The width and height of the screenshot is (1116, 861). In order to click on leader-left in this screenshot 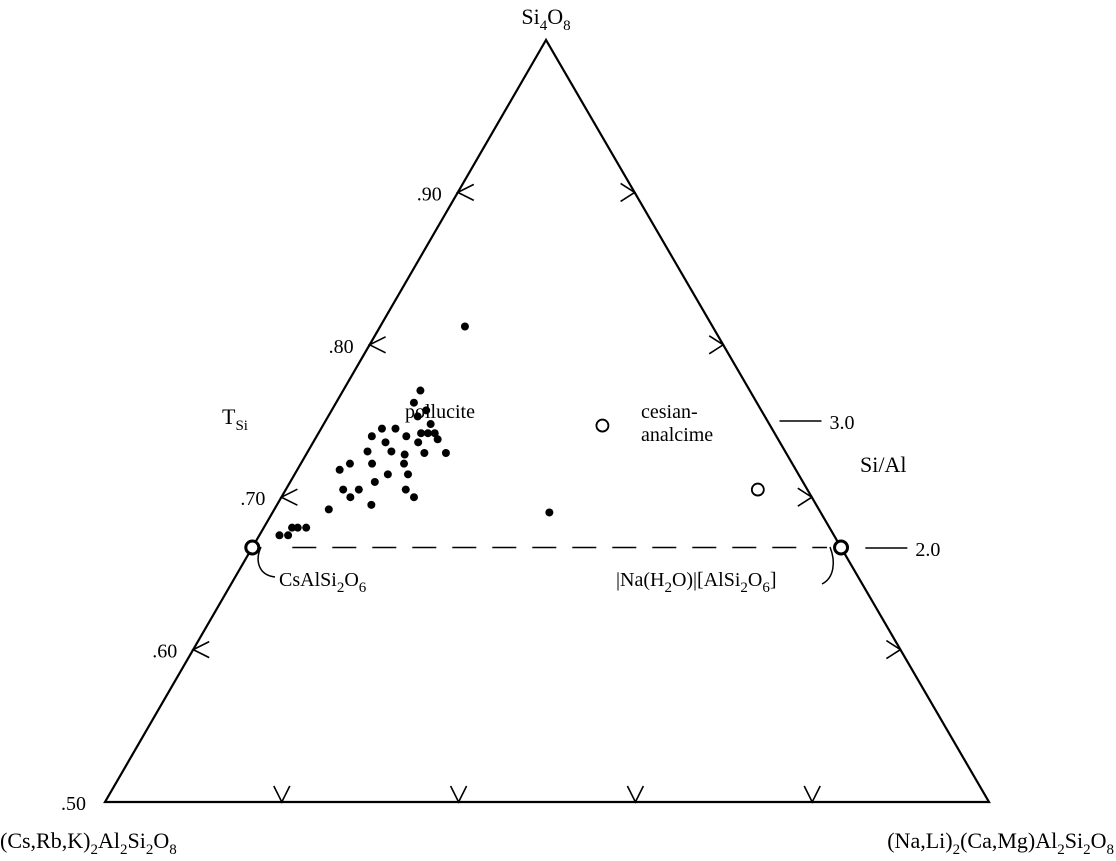, I will do `click(266, 562)`.